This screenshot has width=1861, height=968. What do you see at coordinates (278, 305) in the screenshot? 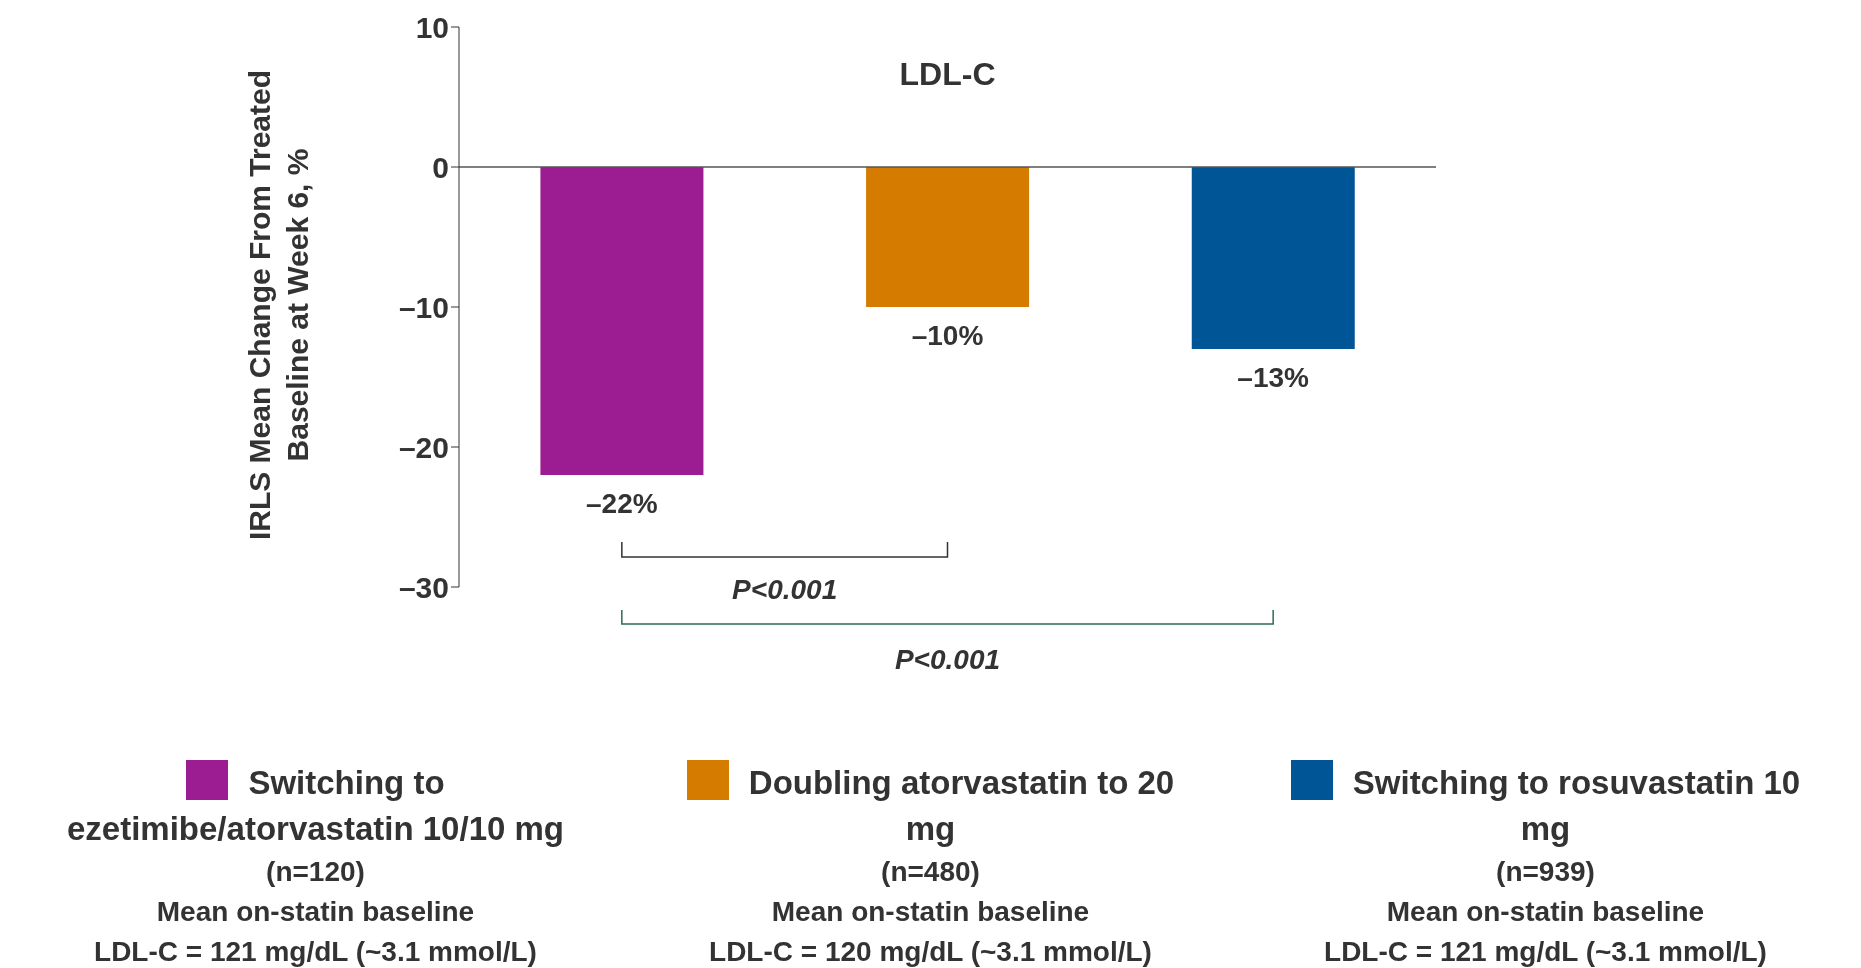
I see `y-axis-title: IRLS Mean Change From Treated Baseline at Week 6, %` at bounding box center [278, 305].